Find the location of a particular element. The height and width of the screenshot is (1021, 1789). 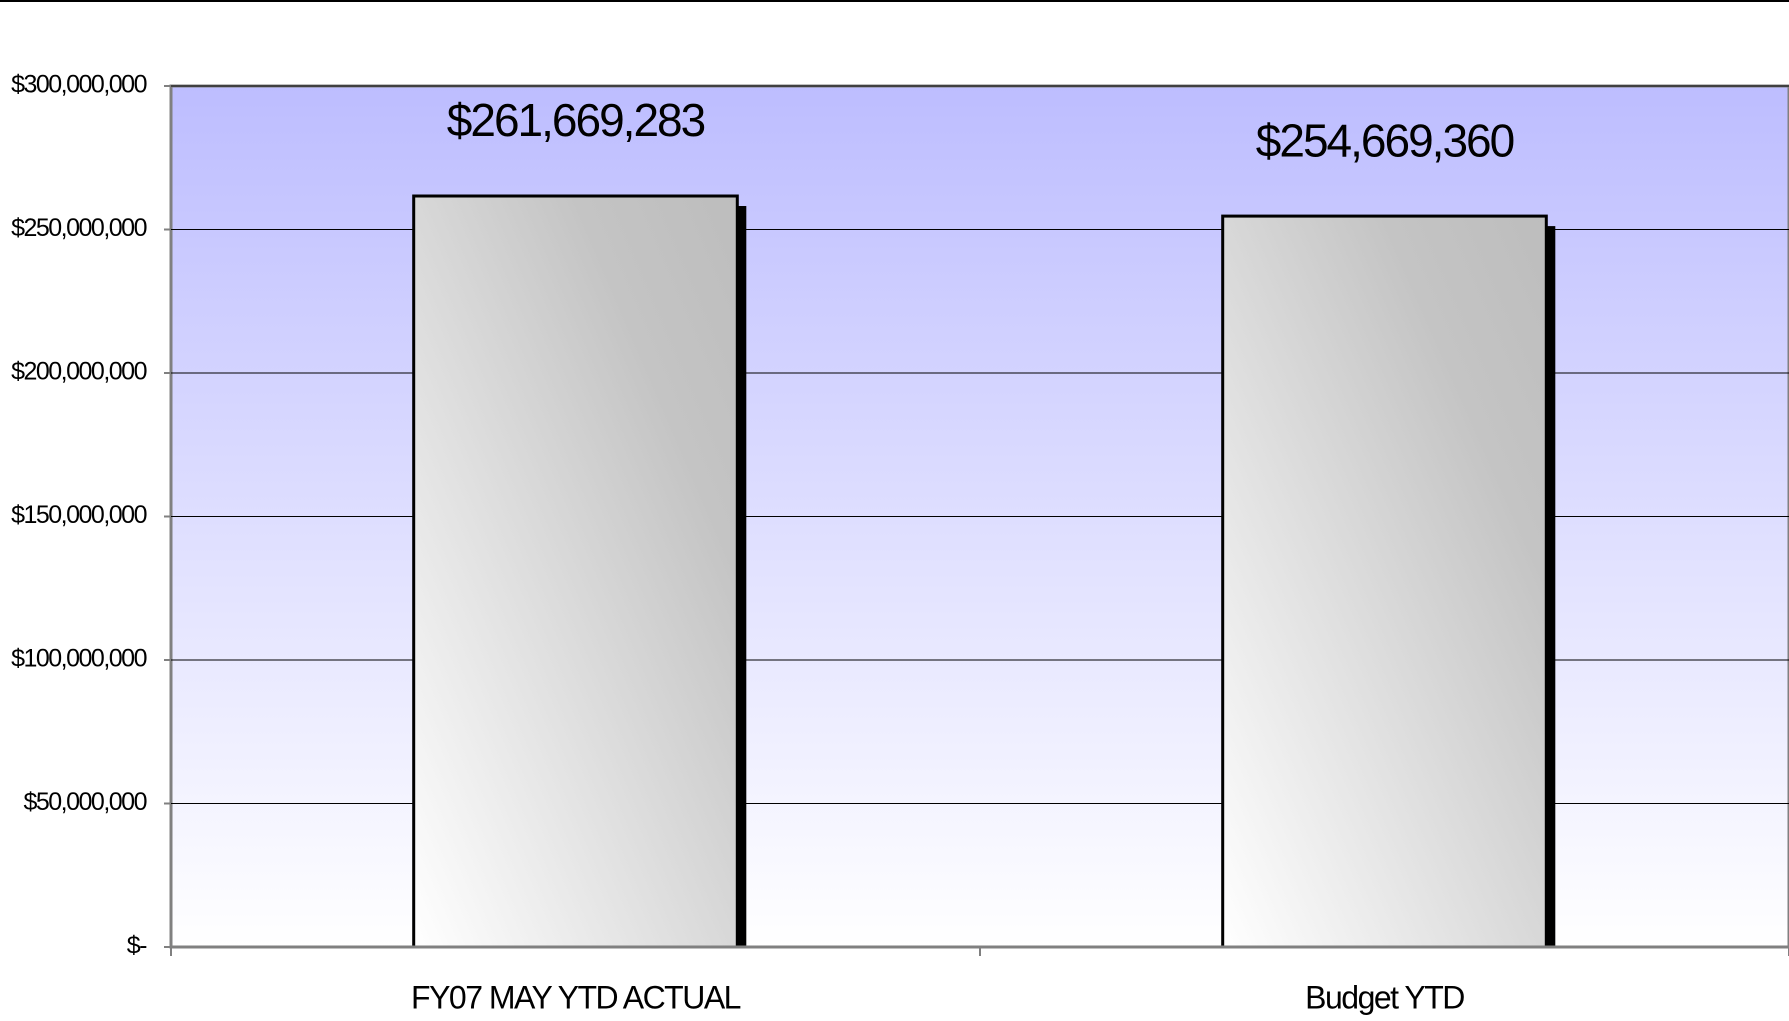

x-tick-label: Budget YTD is located at coordinates (1384, 997).